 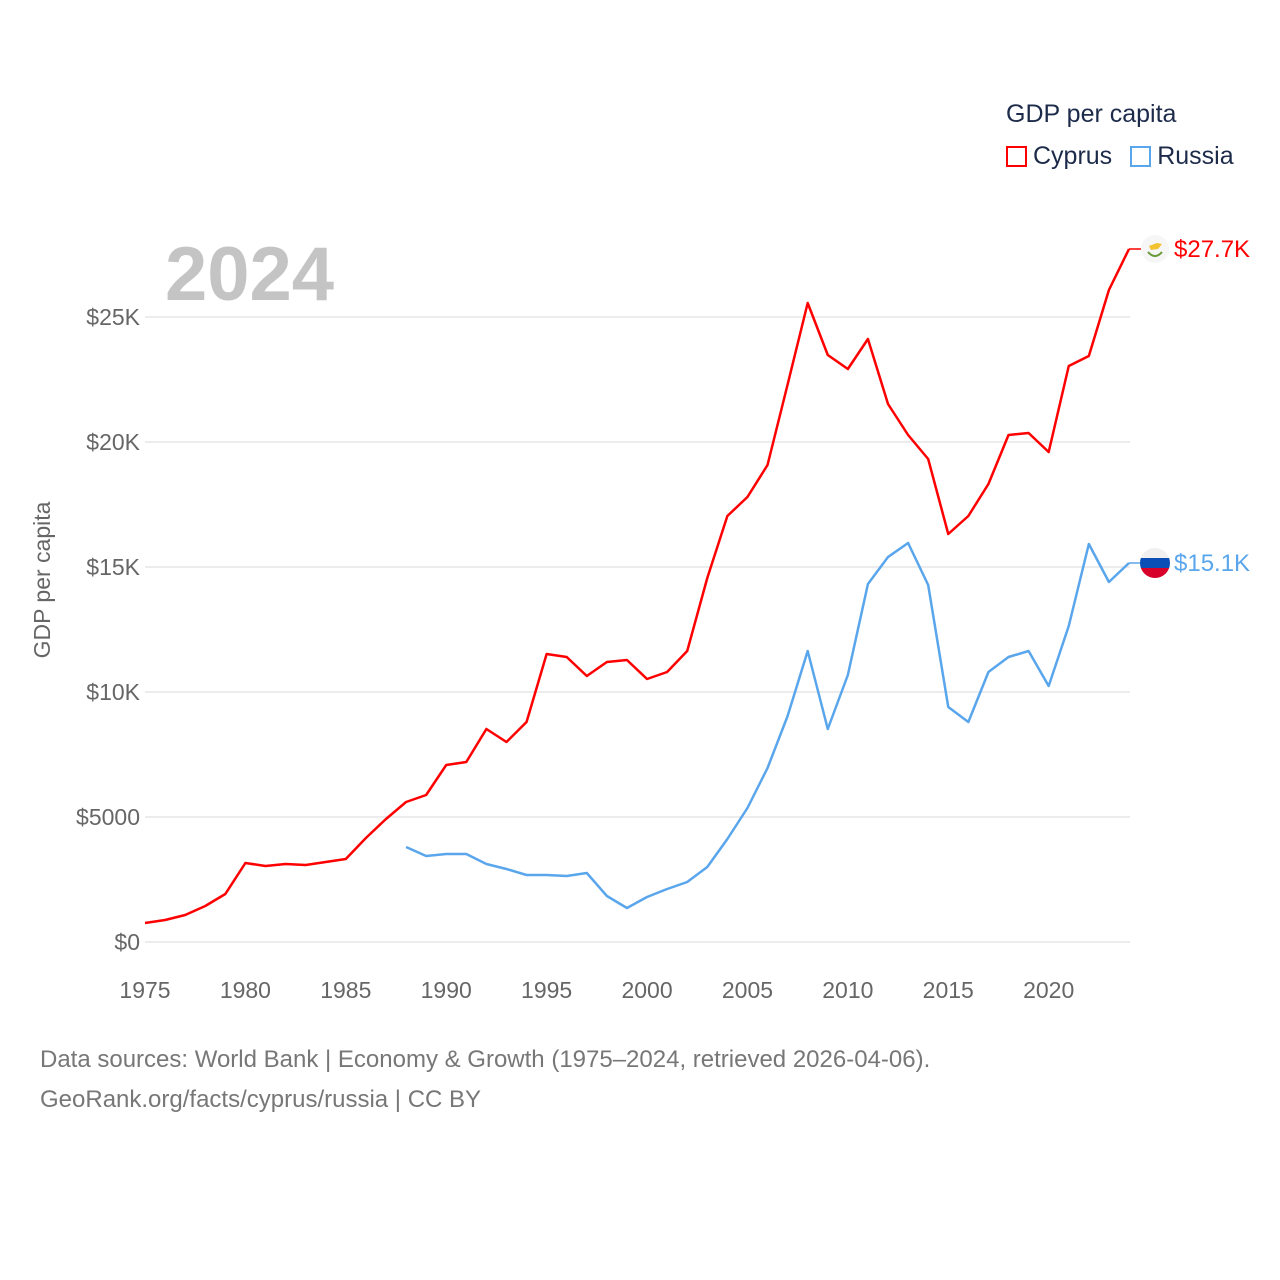 I want to click on x-tick-label: 1995, so click(x=546, y=990).